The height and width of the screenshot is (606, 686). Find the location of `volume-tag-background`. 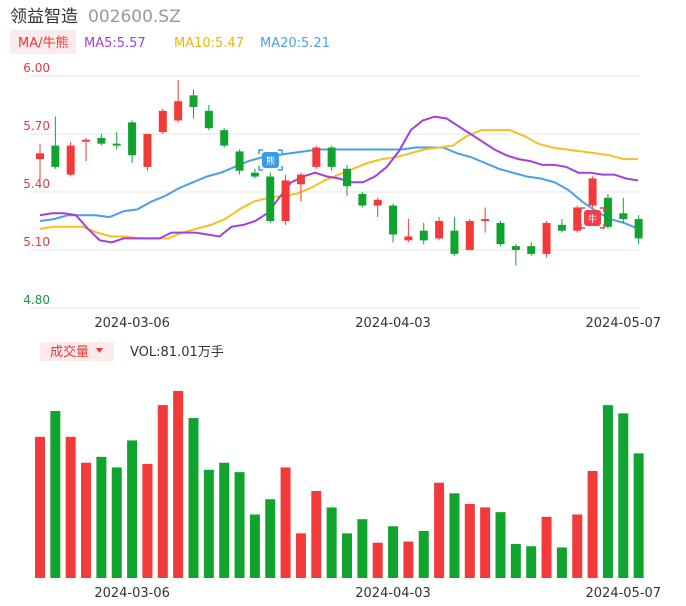

volume-tag-background is located at coordinates (77, 351).